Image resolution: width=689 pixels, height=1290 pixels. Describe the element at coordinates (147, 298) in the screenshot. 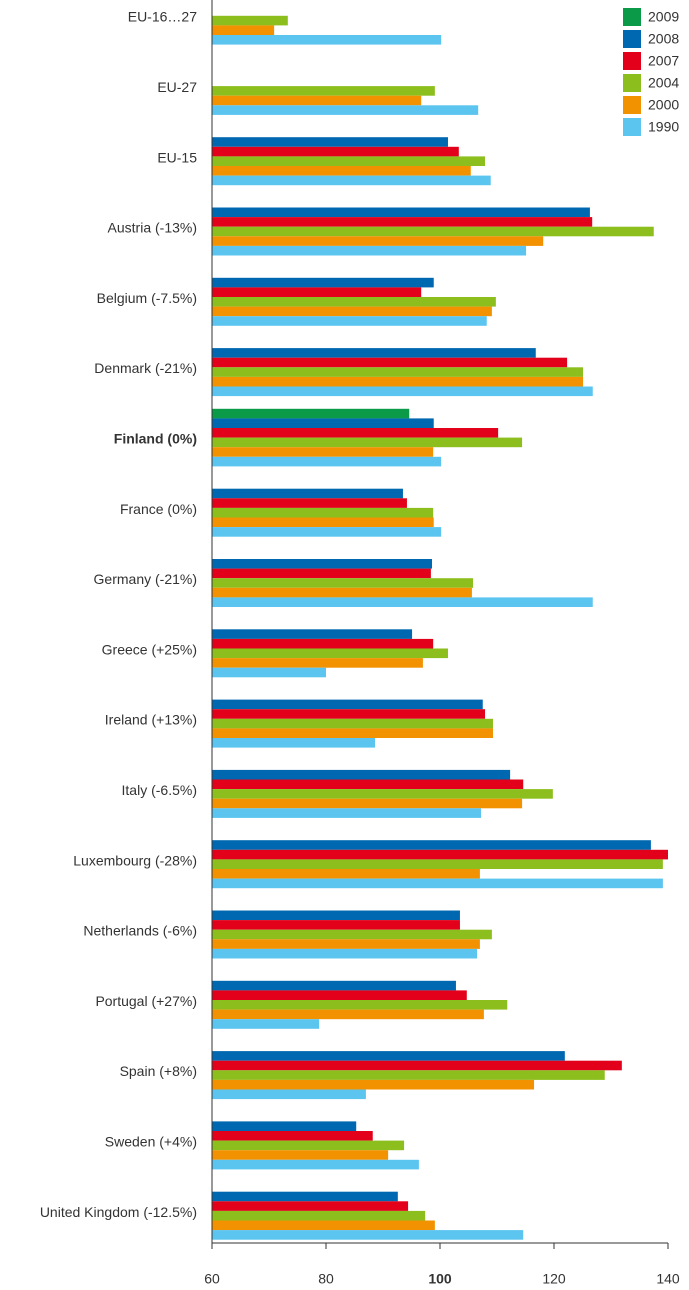

I see `category-label: Belgium (-7.5%)` at that location.